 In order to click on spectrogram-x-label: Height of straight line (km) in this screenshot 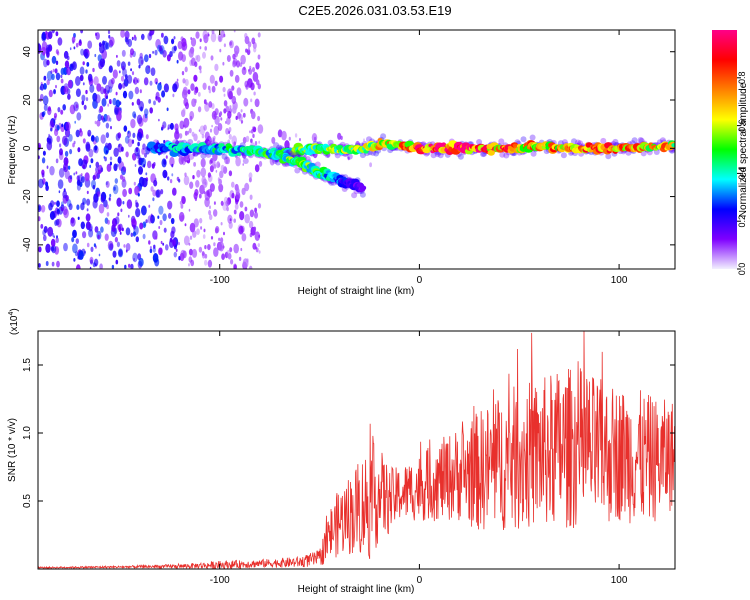, I will do `click(356, 291)`.